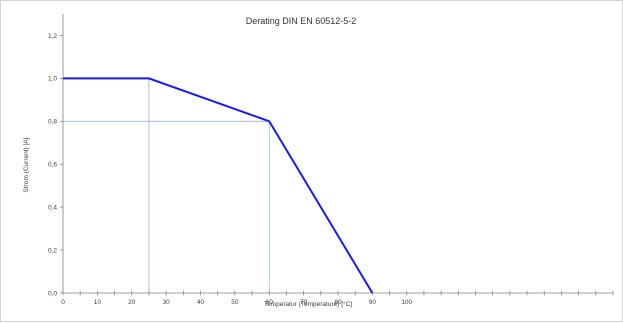  Describe the element at coordinates (132, 302) in the screenshot. I see `x-tick-label: 20` at that location.